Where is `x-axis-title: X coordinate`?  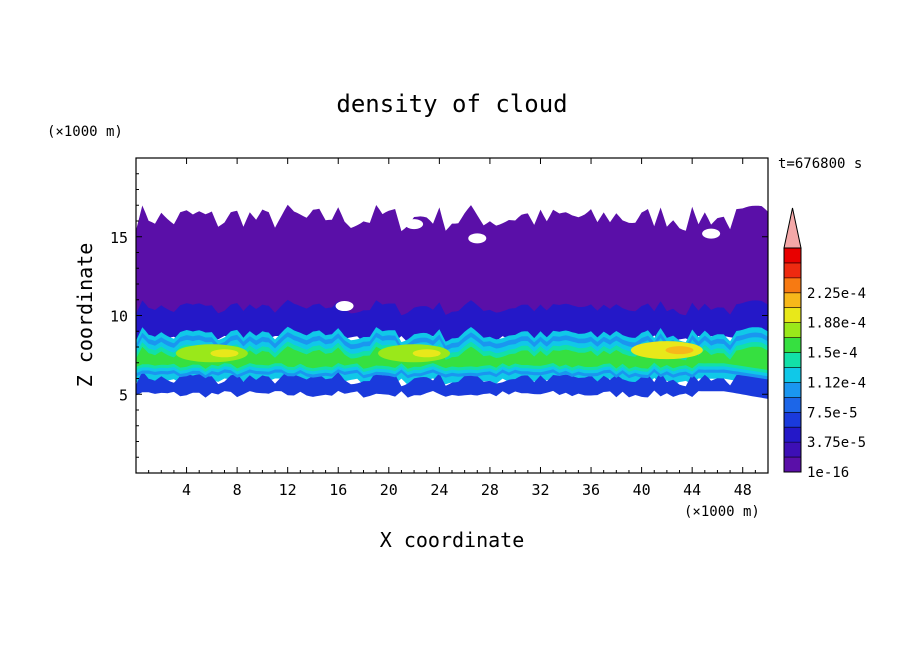 x-axis-title: X coordinate is located at coordinates (452, 540).